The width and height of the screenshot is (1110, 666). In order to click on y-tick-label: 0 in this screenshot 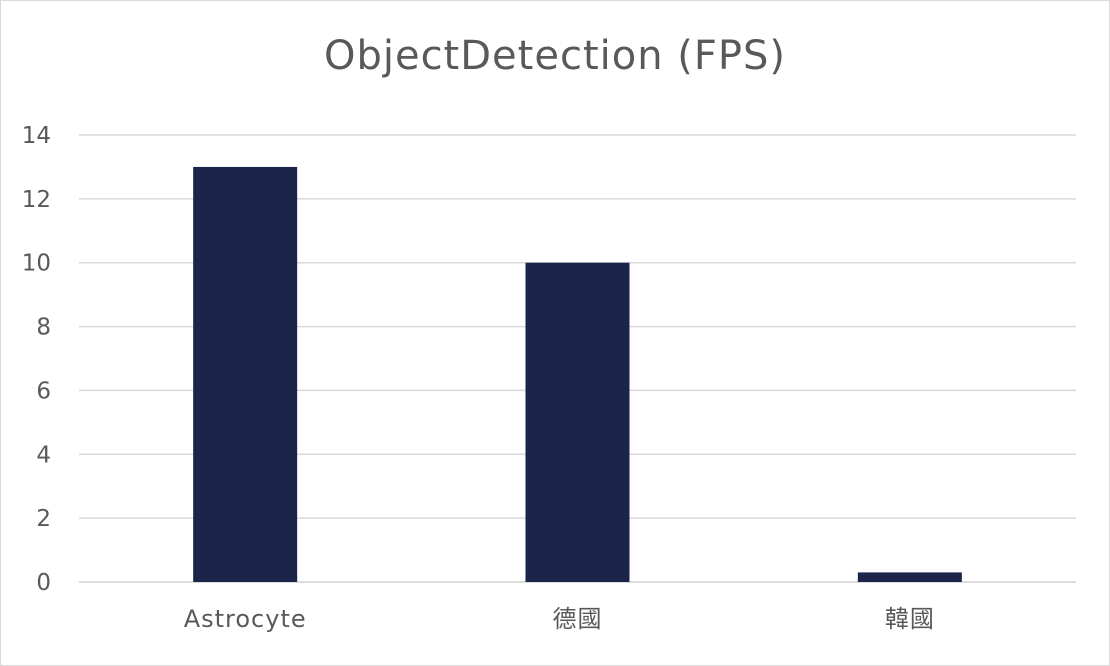, I will do `click(43, 583)`.